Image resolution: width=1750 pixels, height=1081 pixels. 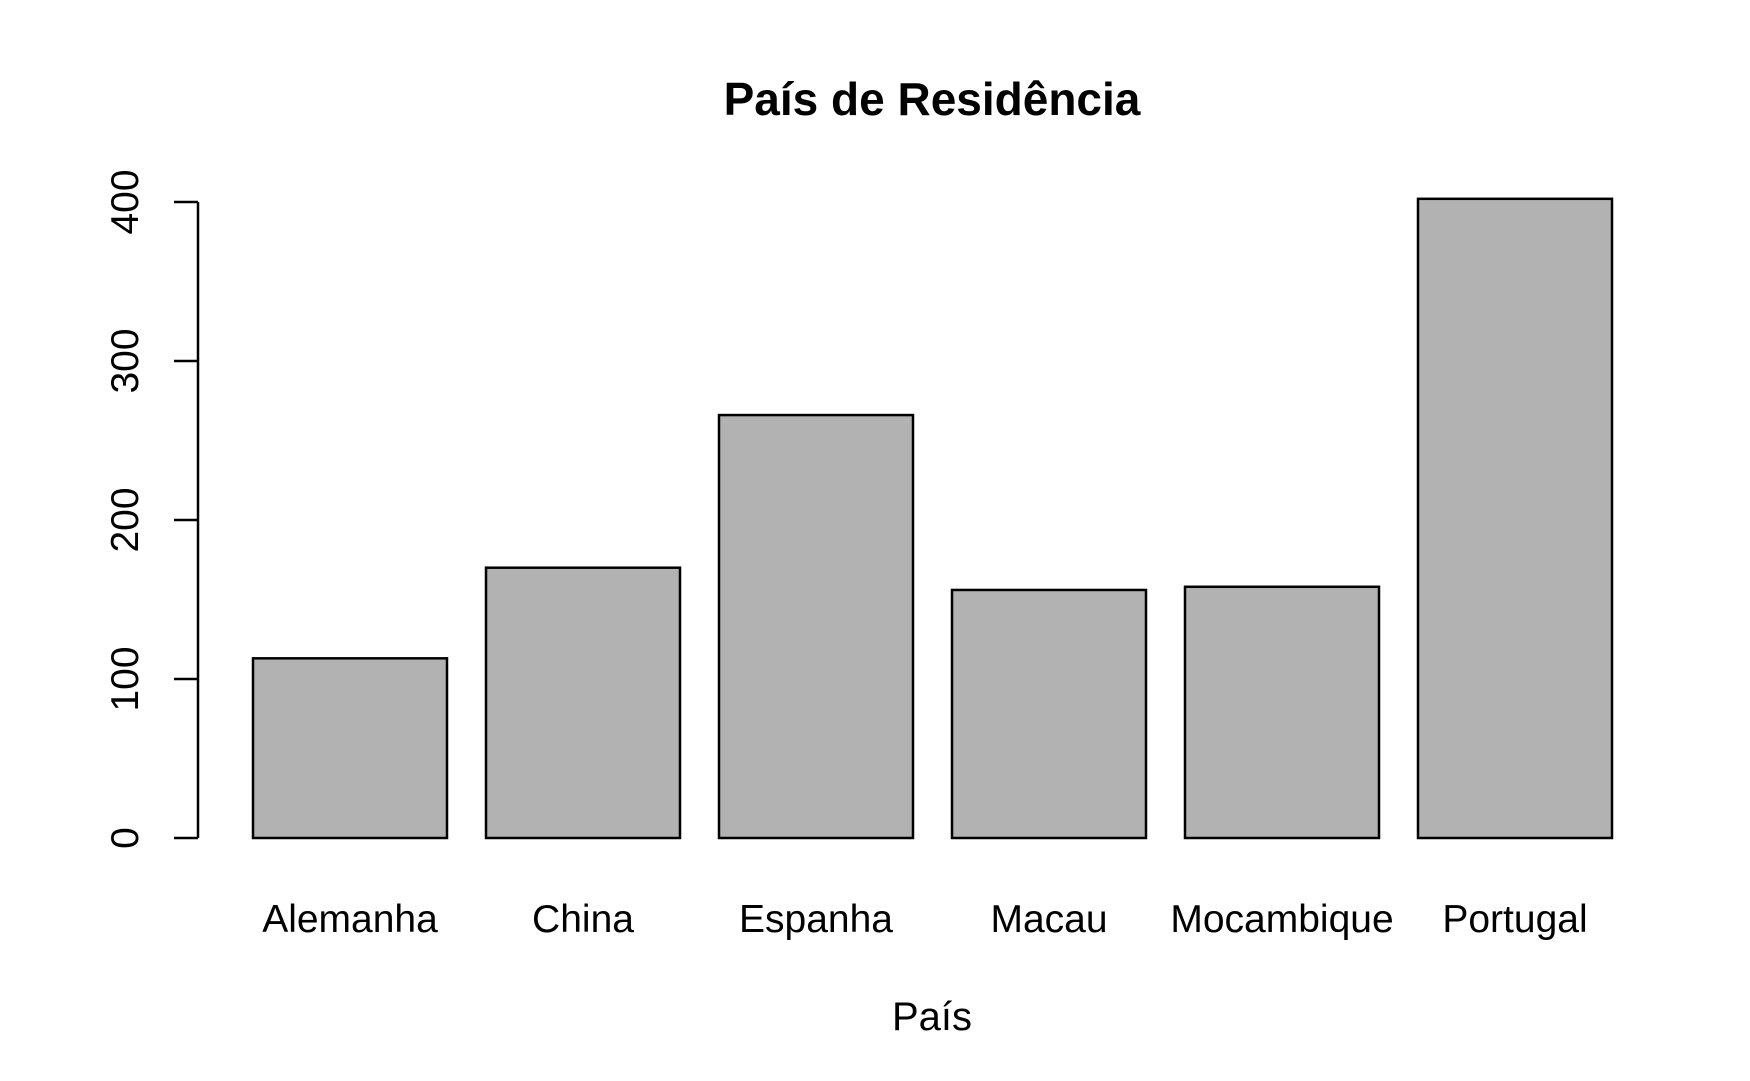 I want to click on y-tick-label: 100, so click(x=125, y=678).